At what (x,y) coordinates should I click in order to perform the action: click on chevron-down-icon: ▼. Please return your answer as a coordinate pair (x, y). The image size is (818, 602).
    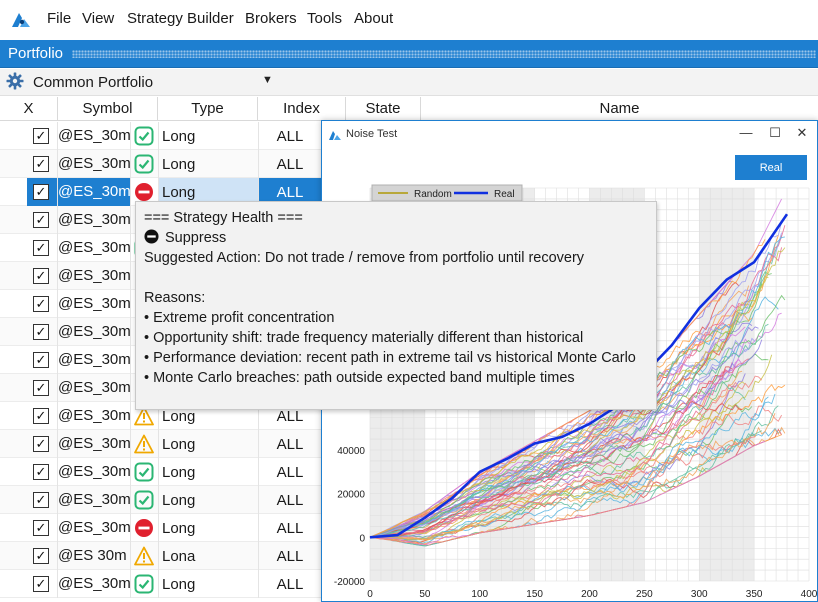
    Looking at the image, I should click on (267, 80).